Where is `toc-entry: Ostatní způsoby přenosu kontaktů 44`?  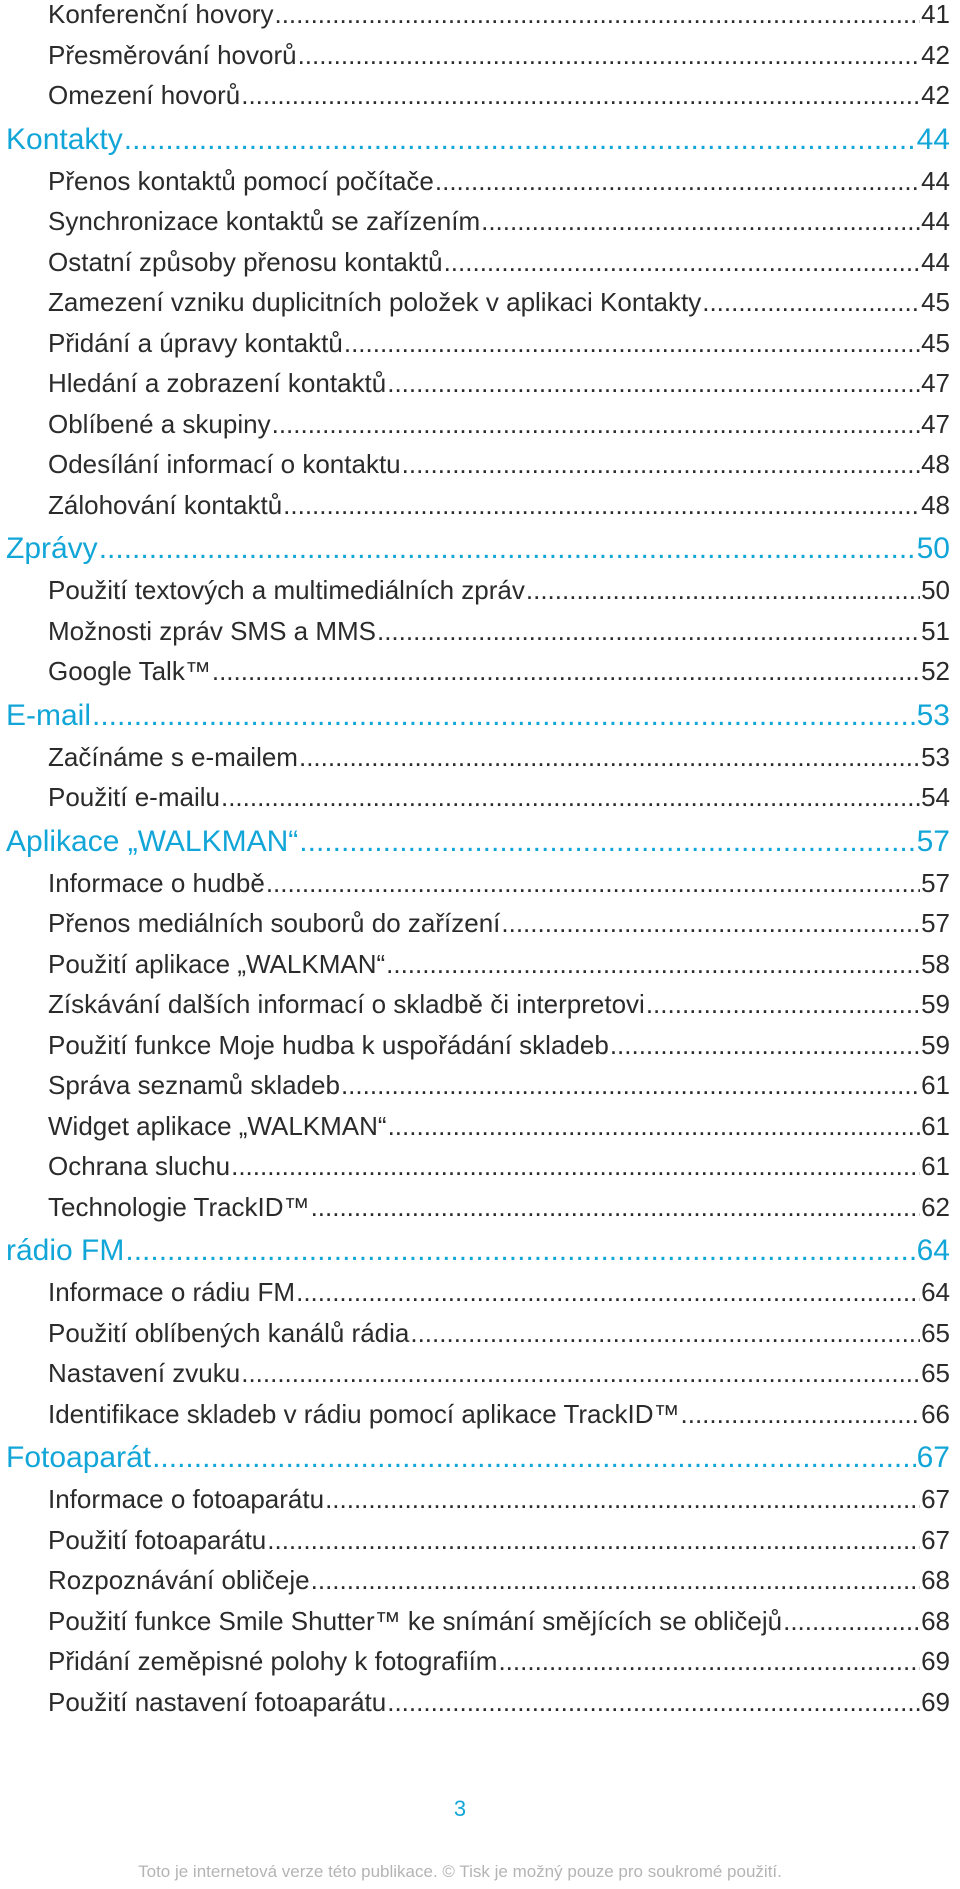 toc-entry: Ostatní způsoby přenosu kontaktů 44 is located at coordinates (480, 262).